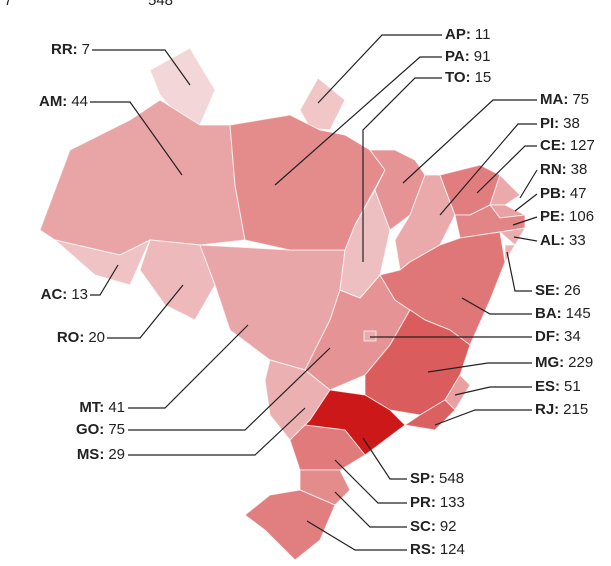 The image size is (611, 566). What do you see at coordinates (553, 193) in the screenshot?
I see `state-code: PB:` at bounding box center [553, 193].